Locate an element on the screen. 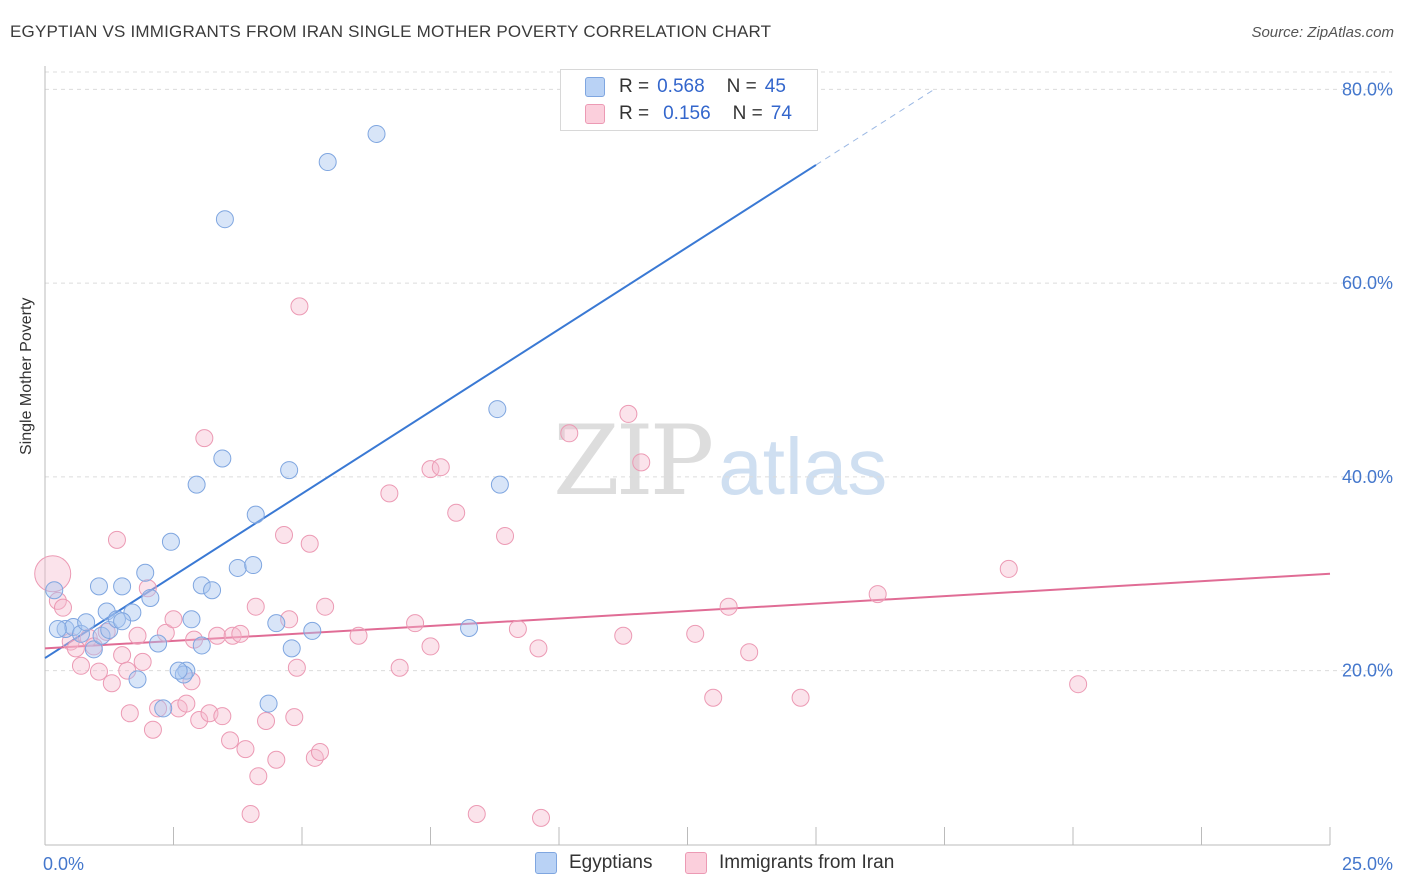 This screenshot has width=1406, height=892. watermark-zip: ZIP is located at coordinates (633, 461).